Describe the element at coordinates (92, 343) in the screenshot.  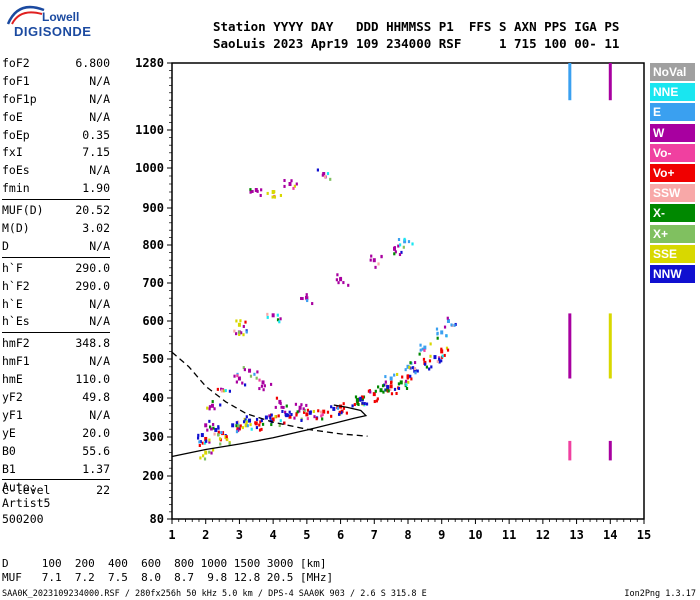
I see `param-value: 348.8` at that location.